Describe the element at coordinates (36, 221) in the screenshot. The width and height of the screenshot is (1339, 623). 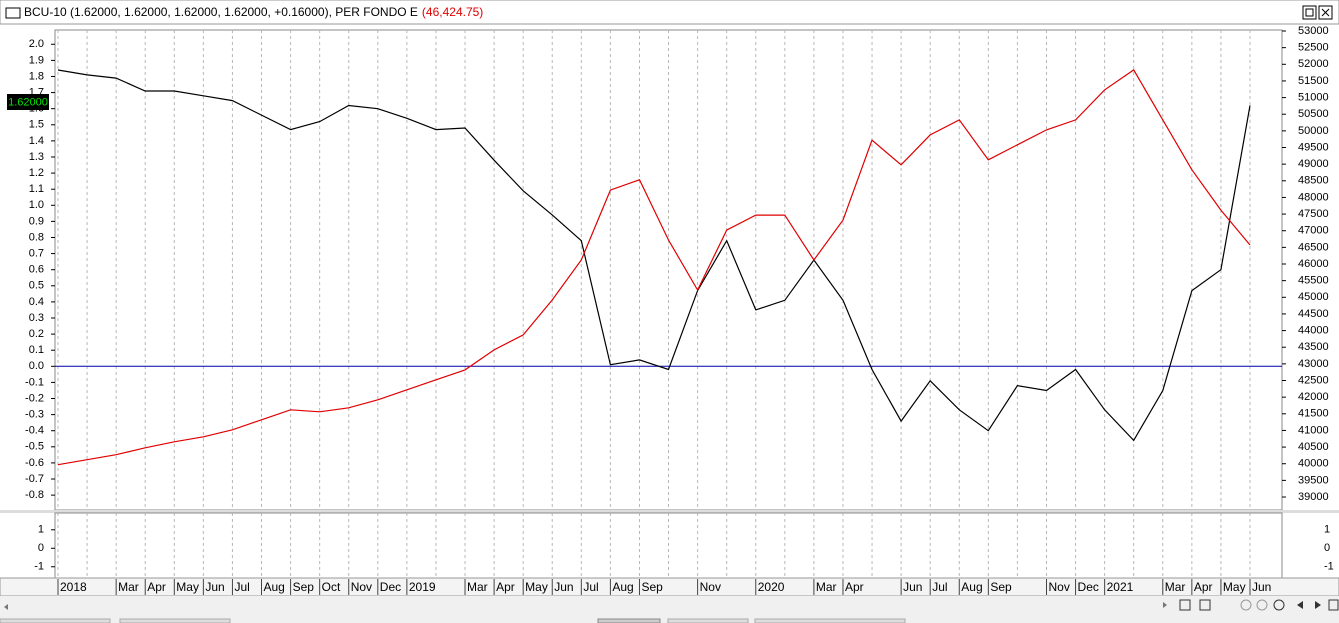
I see `y-tick-label: 0.9` at that location.